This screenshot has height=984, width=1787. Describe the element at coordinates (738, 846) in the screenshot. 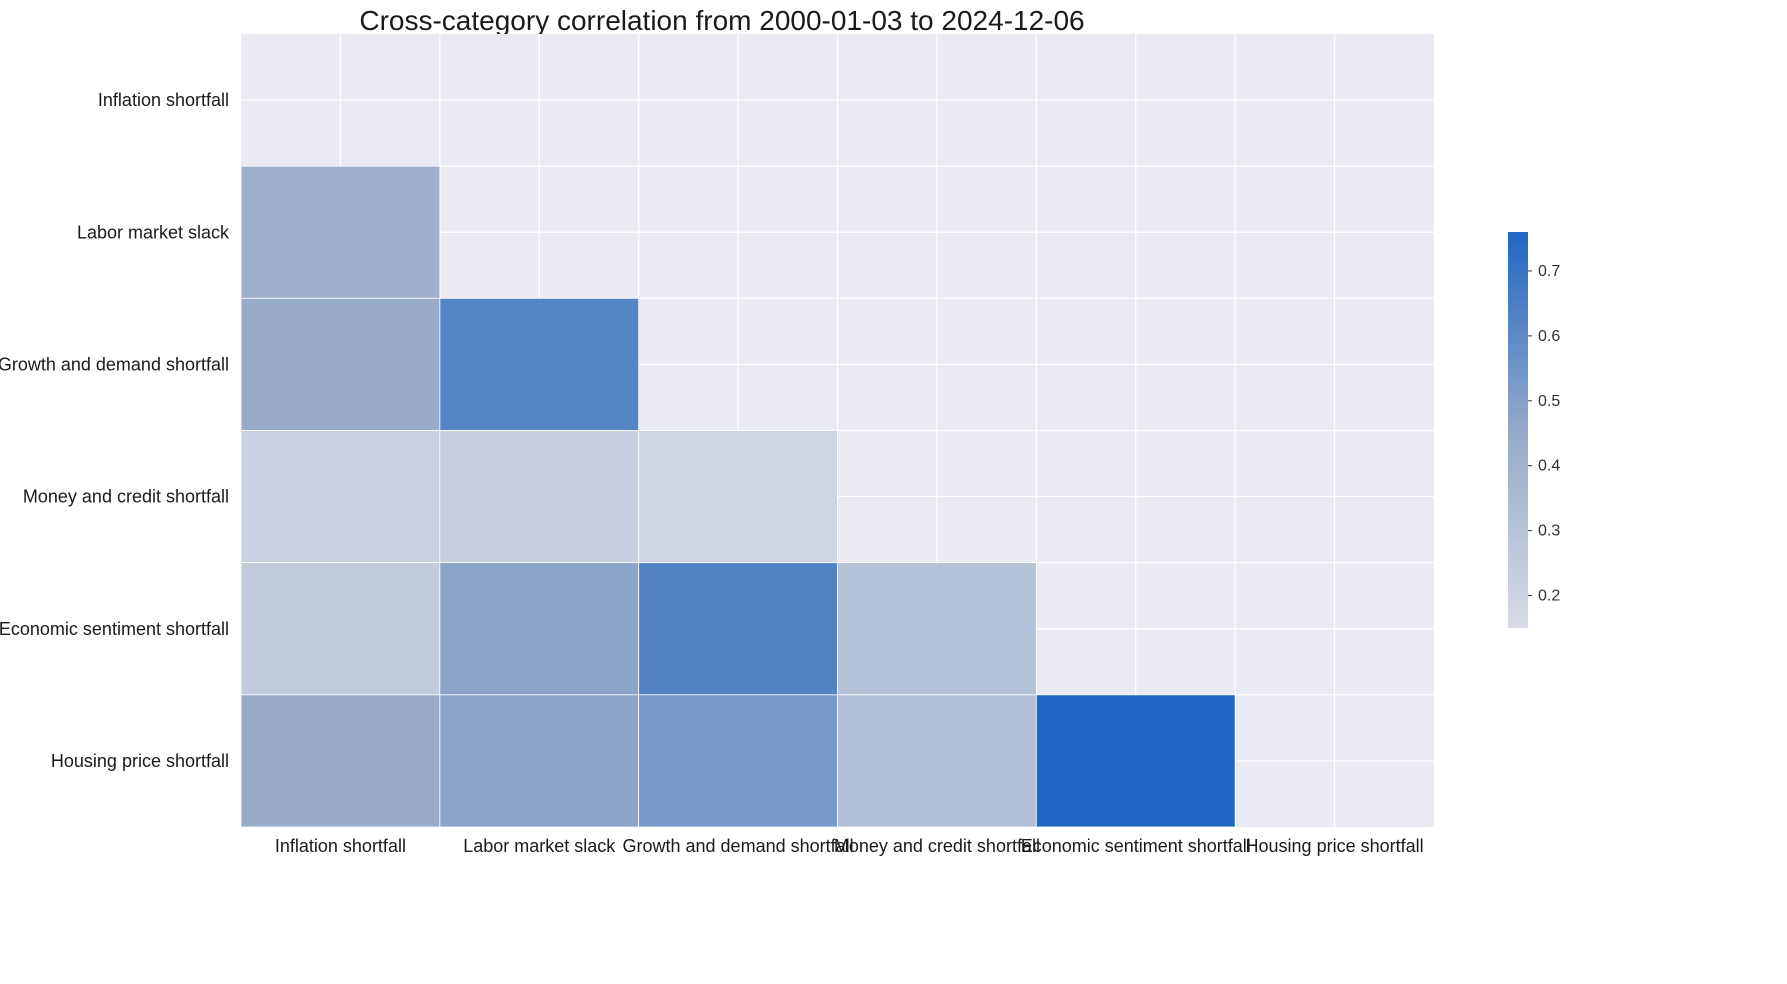

I see `x-tick-label: Growth and demand shortfall` at that location.